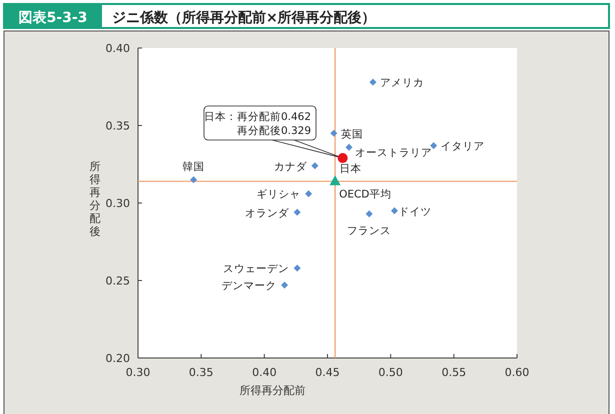 The height and width of the screenshot is (414, 615). What do you see at coordinates (201, 372) in the screenshot?
I see `x-tick-label: 0.35` at bounding box center [201, 372].